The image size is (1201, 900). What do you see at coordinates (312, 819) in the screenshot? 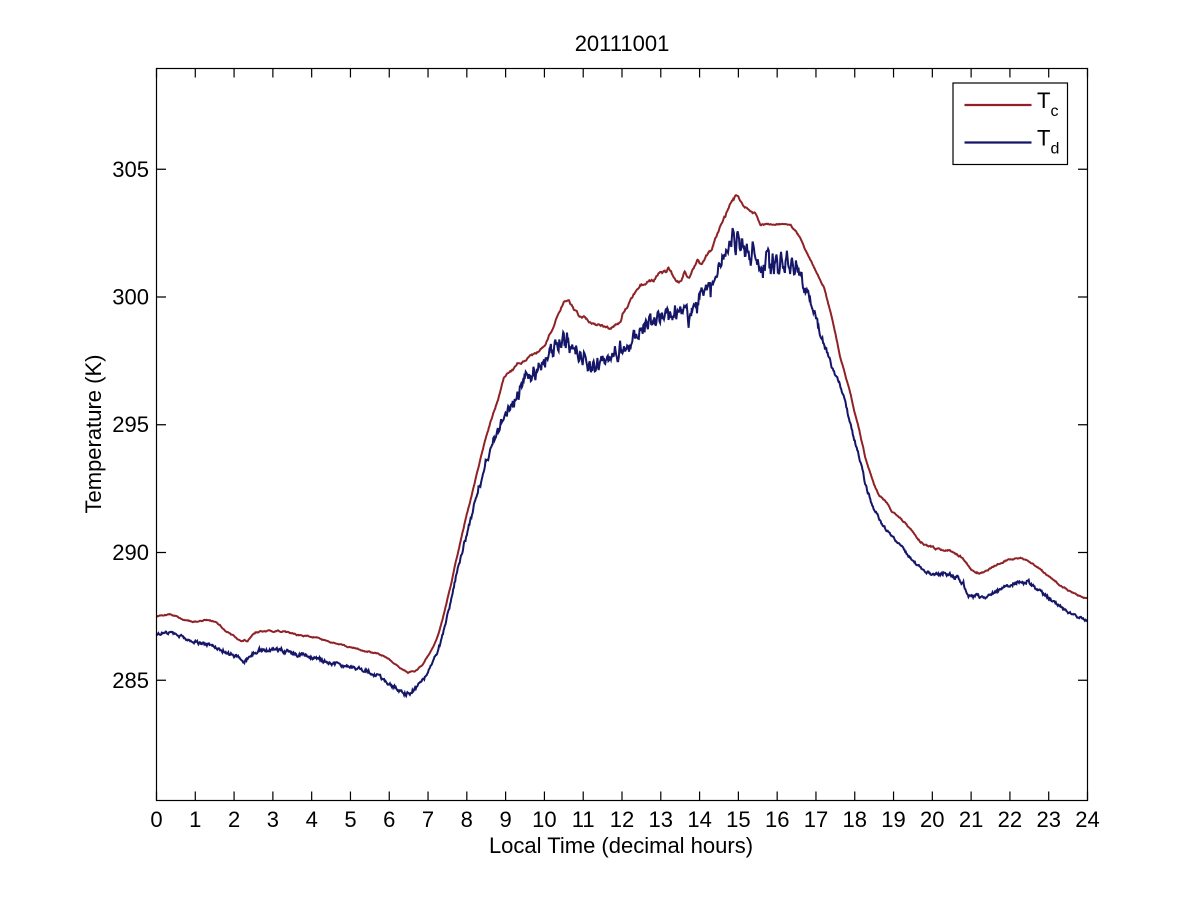
I see `svg-text: 4` at bounding box center [312, 819].